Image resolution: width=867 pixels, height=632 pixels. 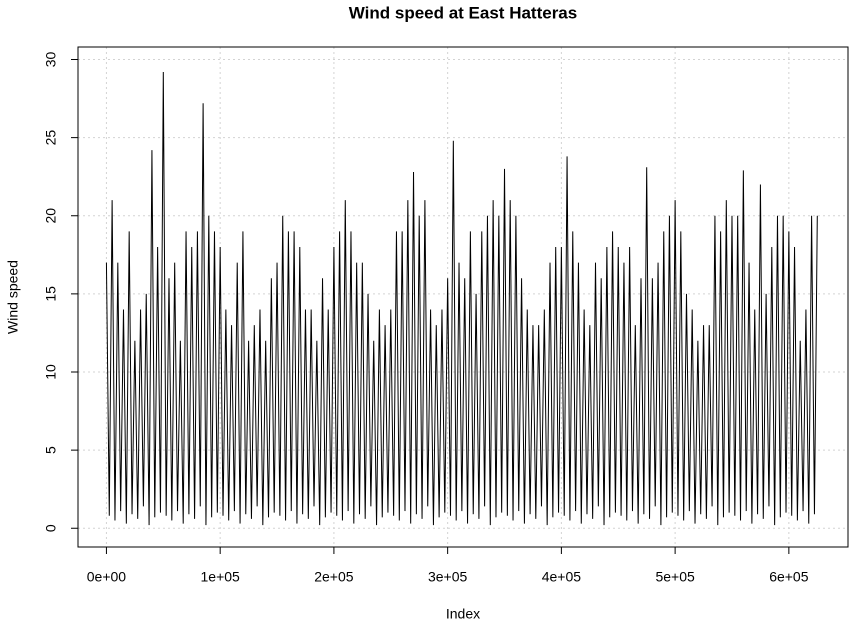 What do you see at coordinates (107, 577) in the screenshot?
I see `x-tick-label: 0e+00` at bounding box center [107, 577].